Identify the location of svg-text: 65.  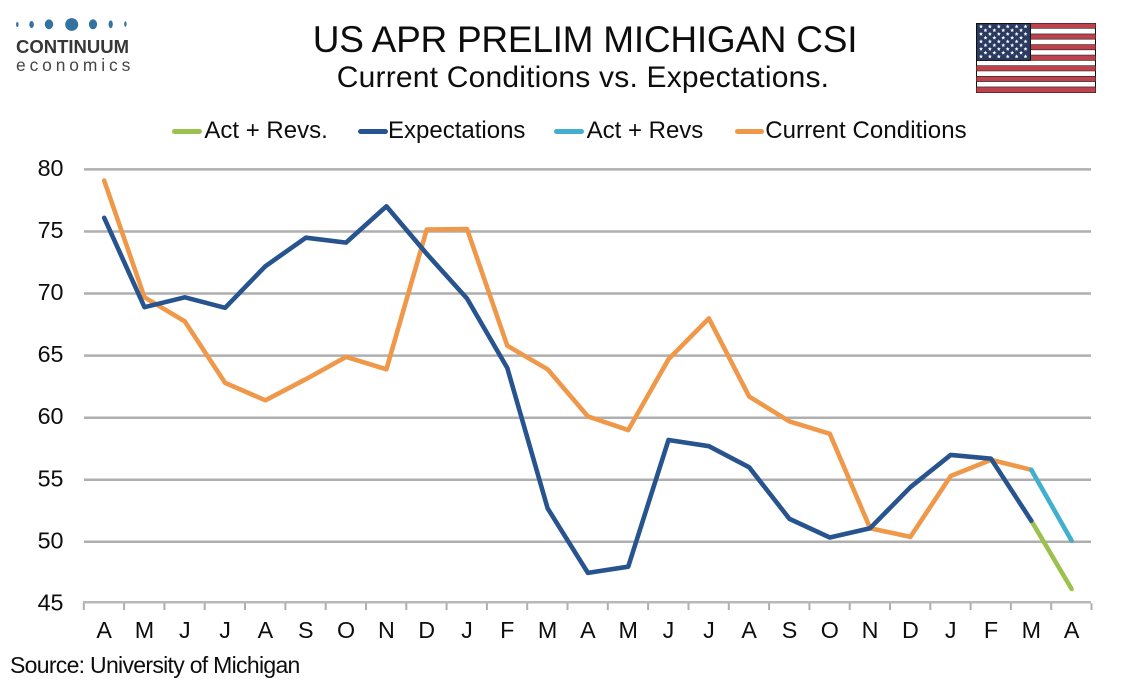
(51, 354).